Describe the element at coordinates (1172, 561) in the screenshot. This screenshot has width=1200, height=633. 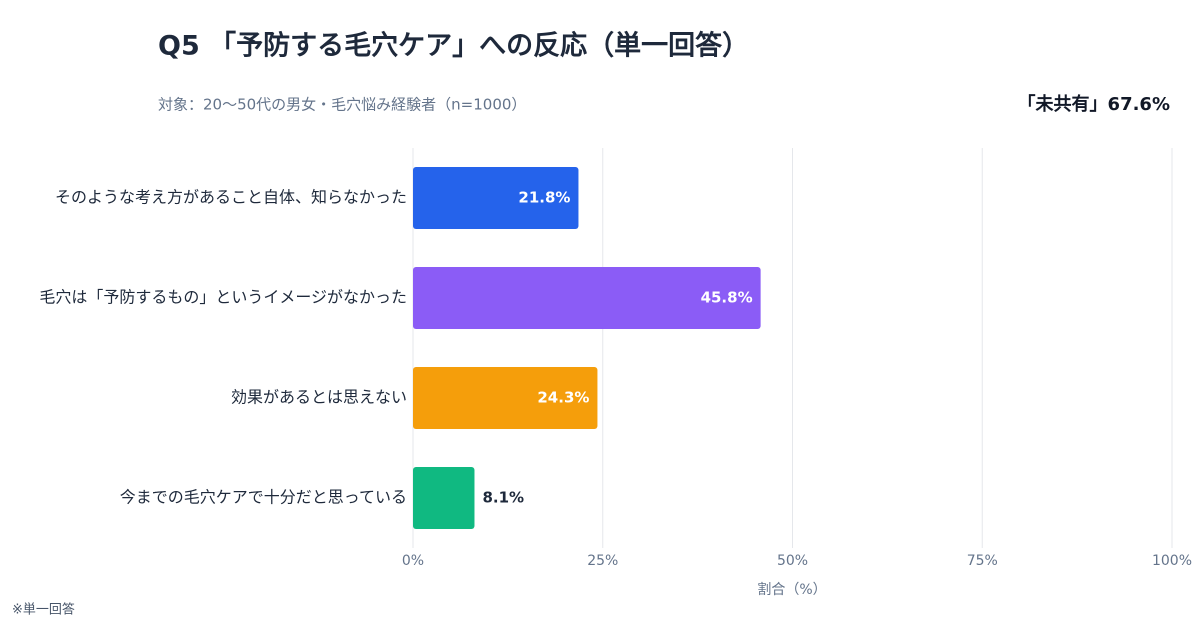
I see `x-tick-label: 100%` at that location.